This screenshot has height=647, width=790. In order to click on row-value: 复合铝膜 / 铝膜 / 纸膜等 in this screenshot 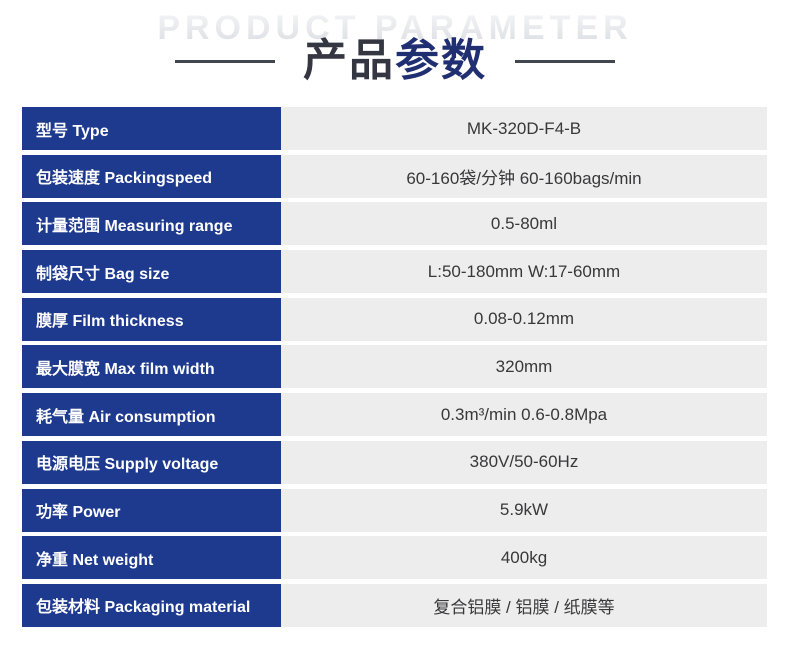, I will do `click(524, 605)`.